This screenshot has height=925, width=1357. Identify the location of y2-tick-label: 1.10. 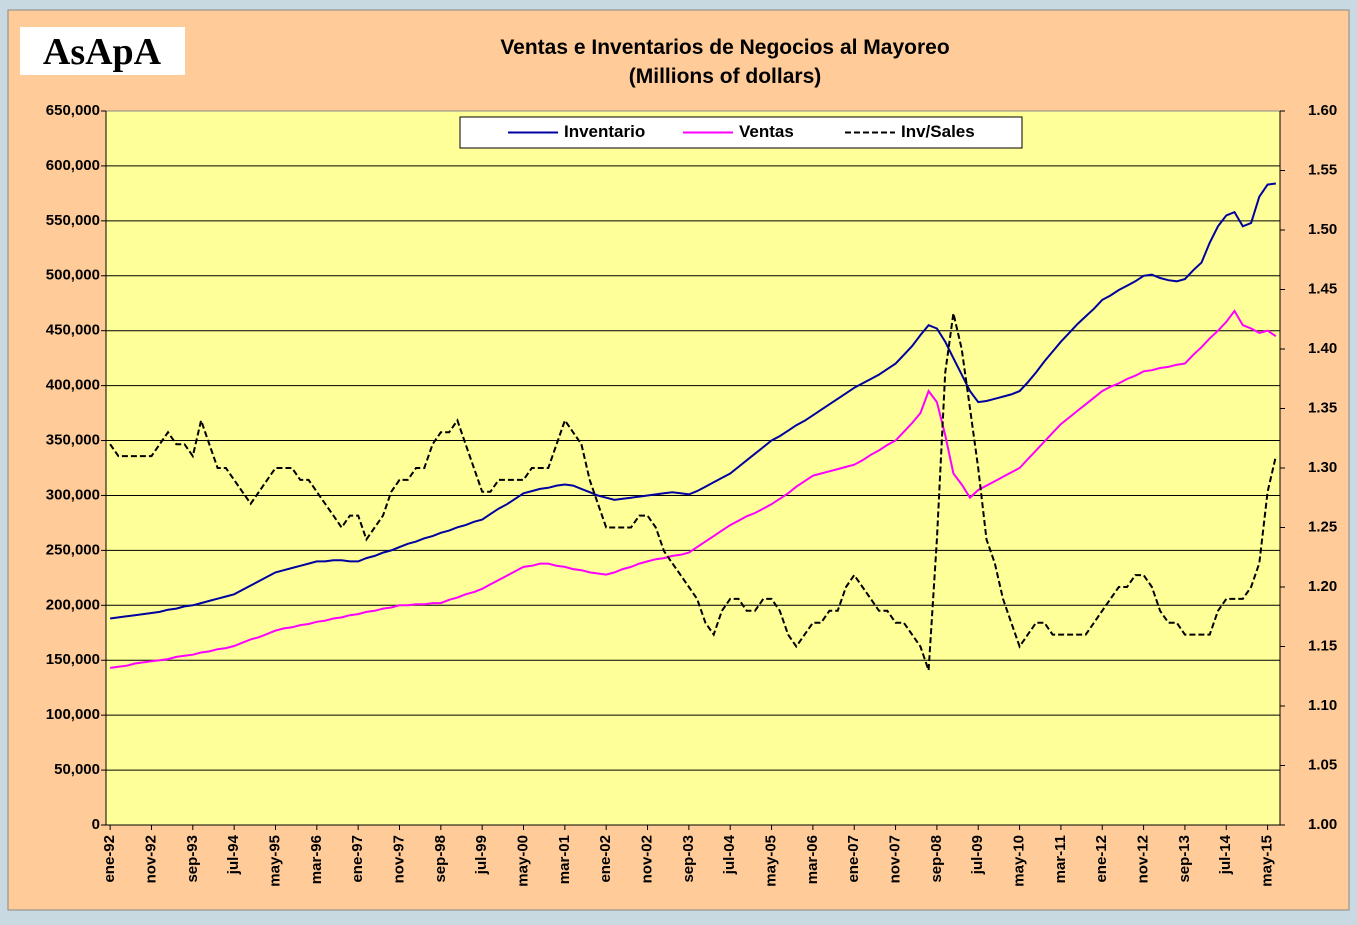
(1322, 705).